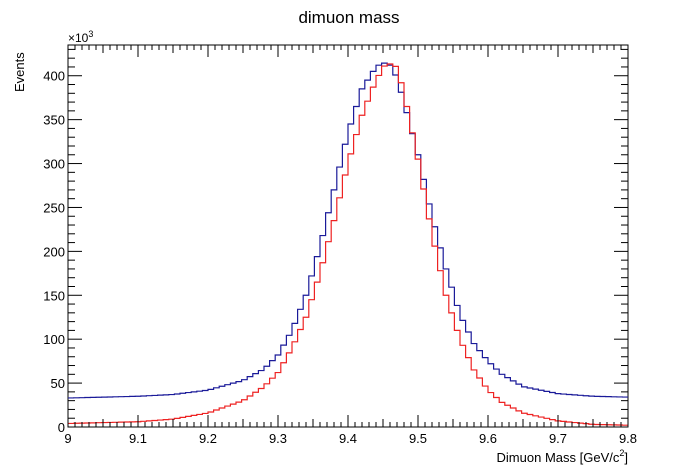 The width and height of the screenshot is (698, 475). What do you see at coordinates (278, 438) in the screenshot?
I see `x-tick-label: 9.3` at bounding box center [278, 438].